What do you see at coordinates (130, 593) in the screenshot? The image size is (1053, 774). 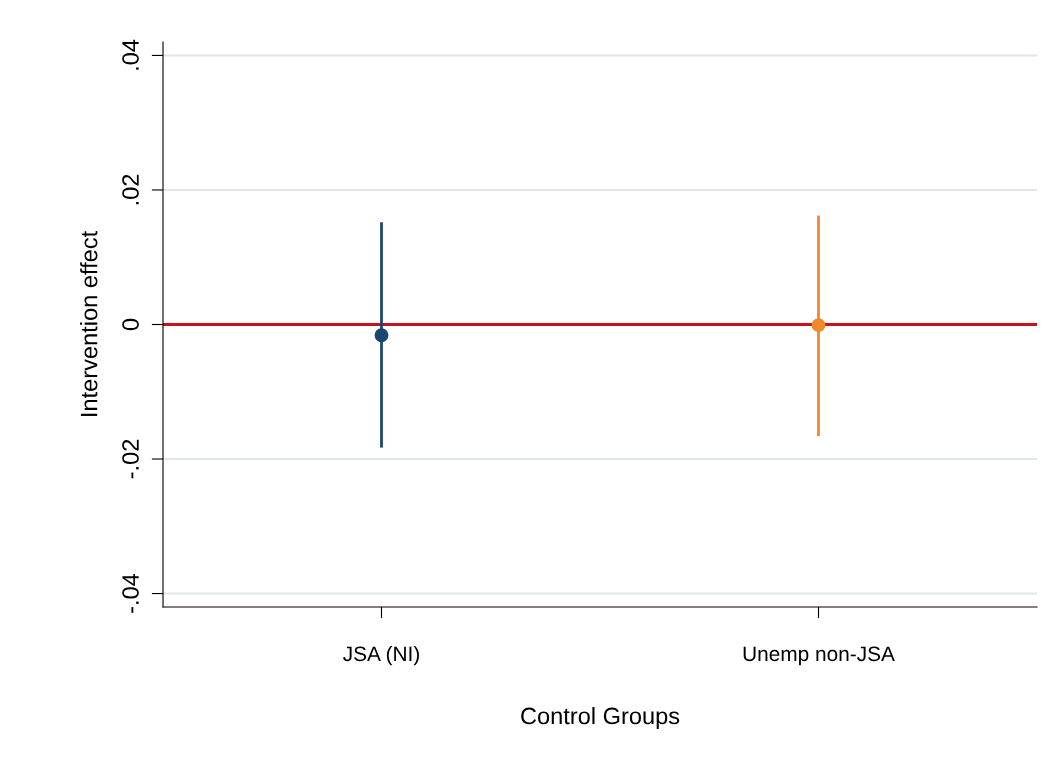 I see `y-tick-label: -.04` at bounding box center [130, 593].